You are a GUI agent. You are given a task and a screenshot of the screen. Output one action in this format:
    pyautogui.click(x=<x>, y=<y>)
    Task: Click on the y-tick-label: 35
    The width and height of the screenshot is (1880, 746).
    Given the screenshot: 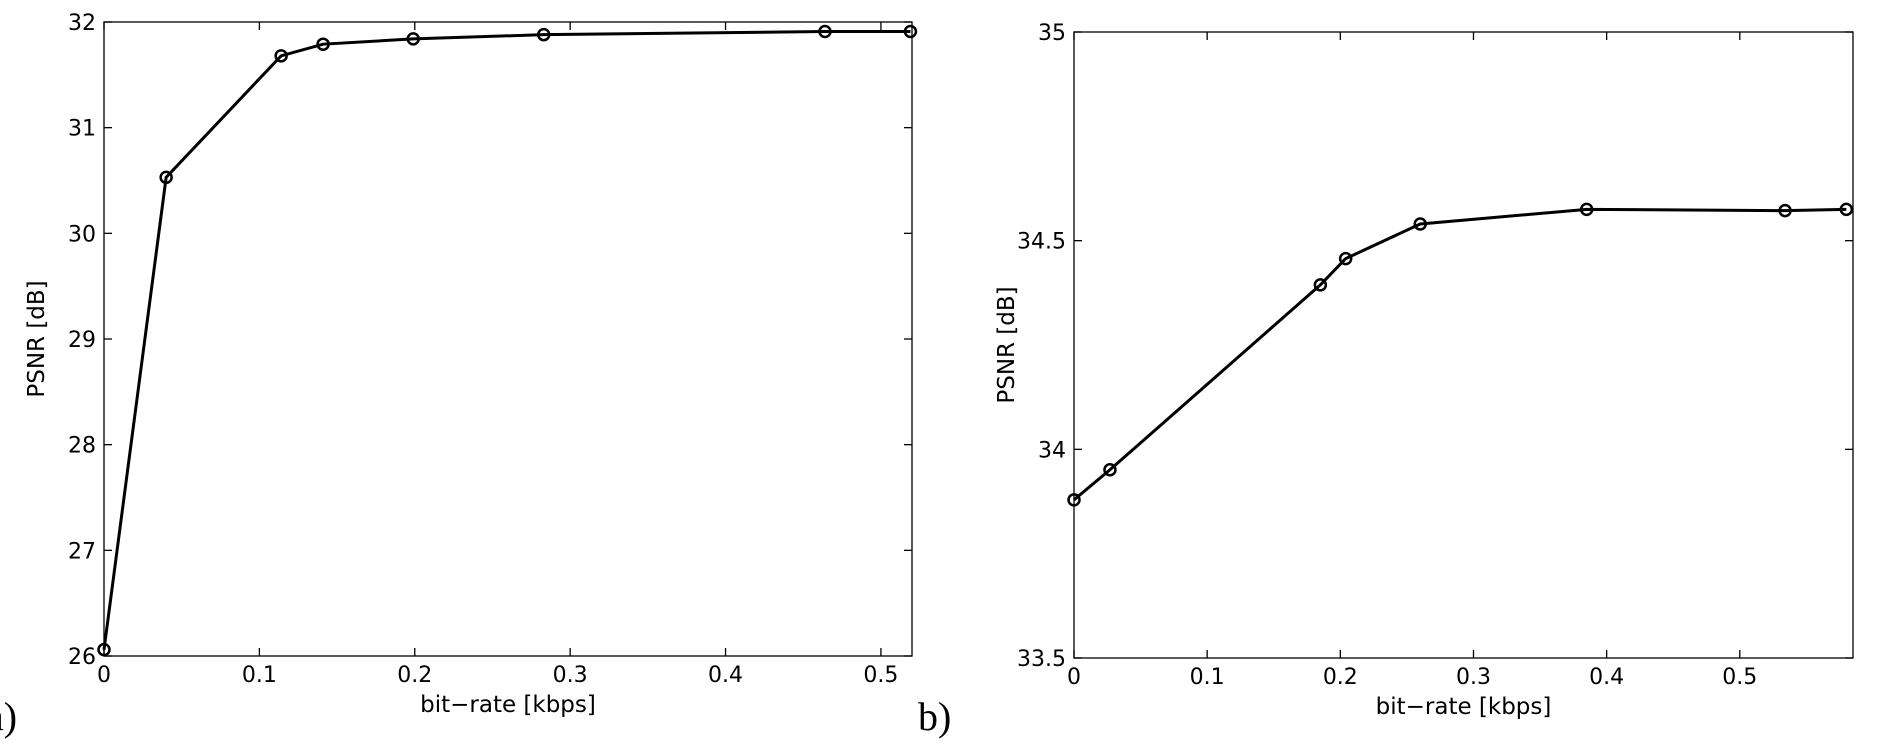 What is the action you would take?
    pyautogui.click(x=1052, y=33)
    